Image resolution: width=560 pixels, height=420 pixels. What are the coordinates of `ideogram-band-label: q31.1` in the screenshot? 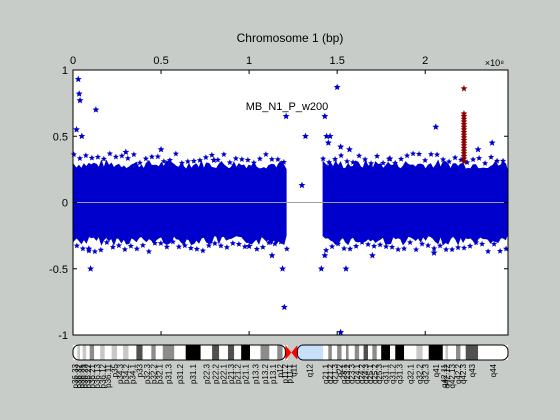 It's located at (386, 373).